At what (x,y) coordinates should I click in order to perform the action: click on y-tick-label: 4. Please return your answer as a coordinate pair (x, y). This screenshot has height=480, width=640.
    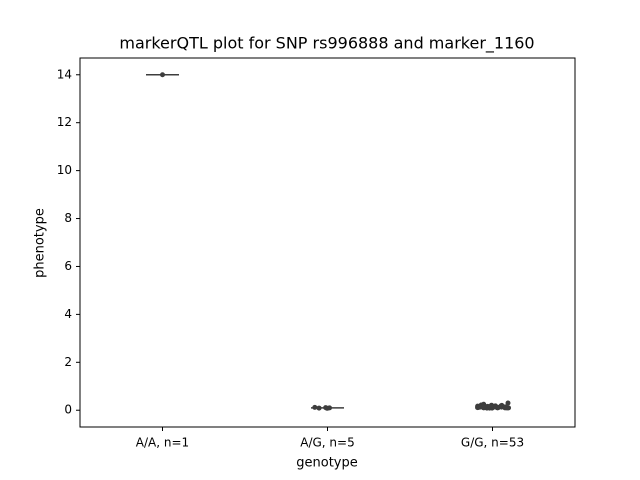
    Looking at the image, I should click on (68, 314).